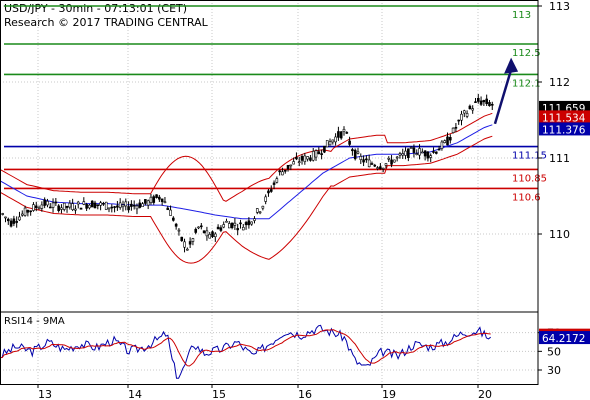 The height and width of the screenshot is (400, 590). I want to click on x-tick-label-13: 13, so click(45, 394).